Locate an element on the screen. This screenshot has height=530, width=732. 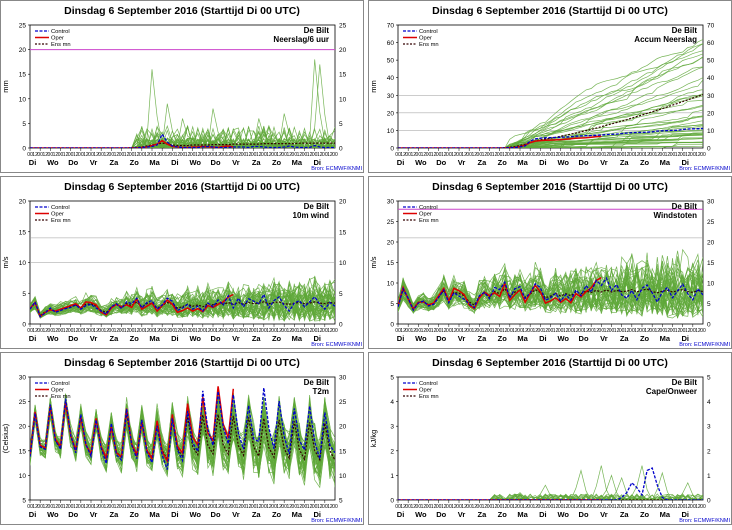
y-tick-label-left: 15 is located at coordinates (23, 232).